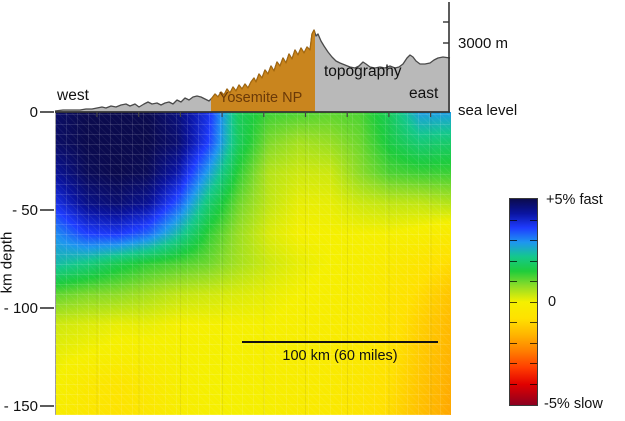  What do you see at coordinates (20, 308) in the screenshot?
I see `depth-tick-100: - 100` at bounding box center [20, 308].